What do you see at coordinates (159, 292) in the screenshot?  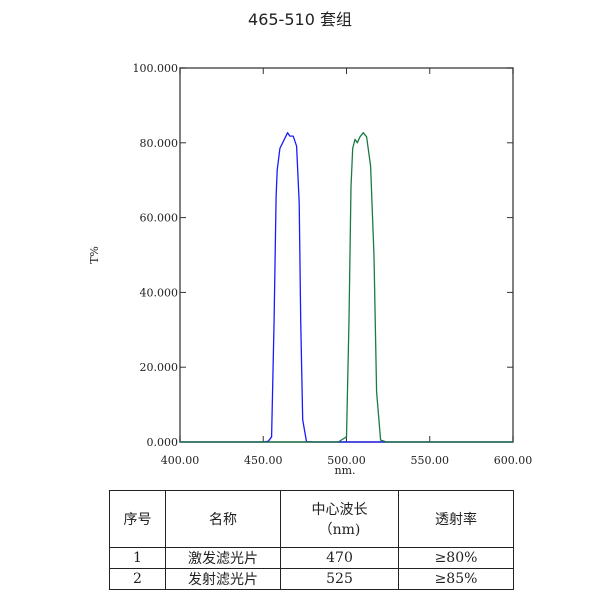 I see `y-tick-label: 40.000` at bounding box center [159, 292].